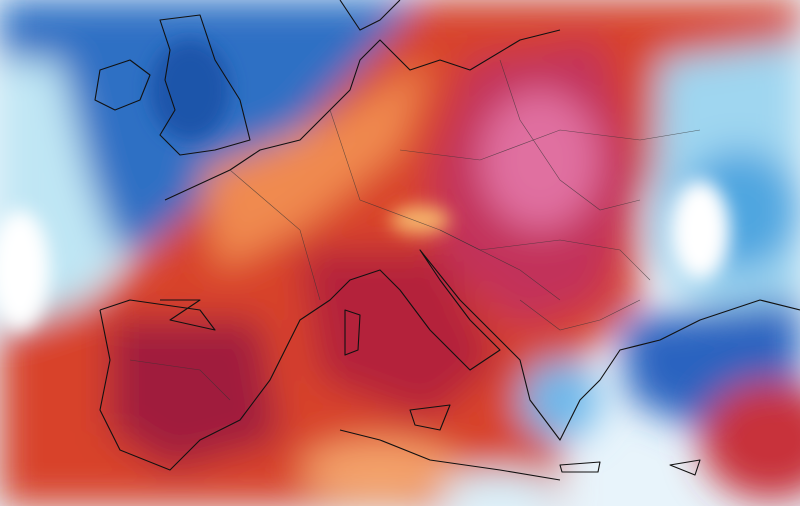 The image size is (800, 506). What do you see at coordinates (700, 230) in the screenshot?
I see `east-white` at bounding box center [700, 230].